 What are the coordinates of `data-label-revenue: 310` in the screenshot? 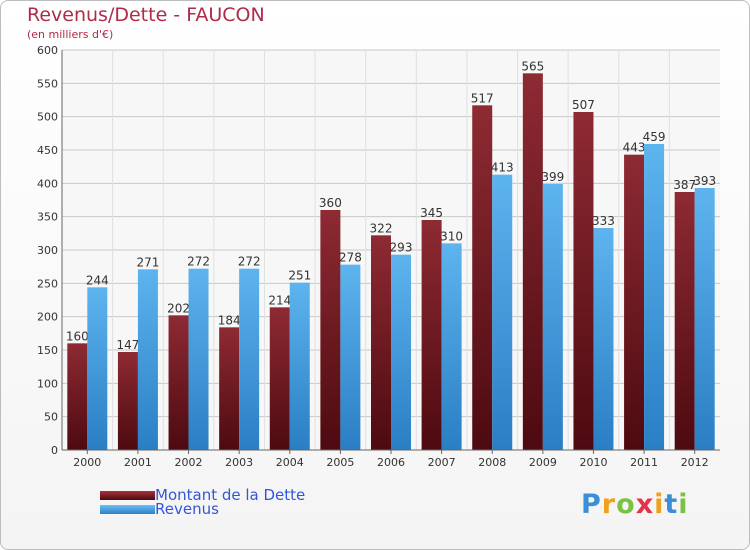 It's located at (451, 236).